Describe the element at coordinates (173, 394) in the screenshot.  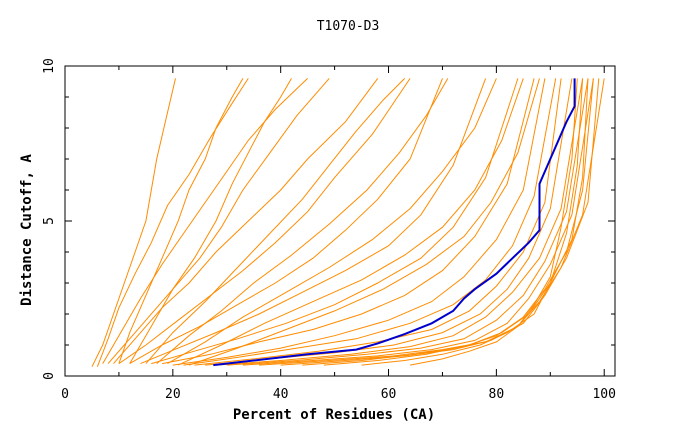
I see `x-tick-label: 20` at that location.